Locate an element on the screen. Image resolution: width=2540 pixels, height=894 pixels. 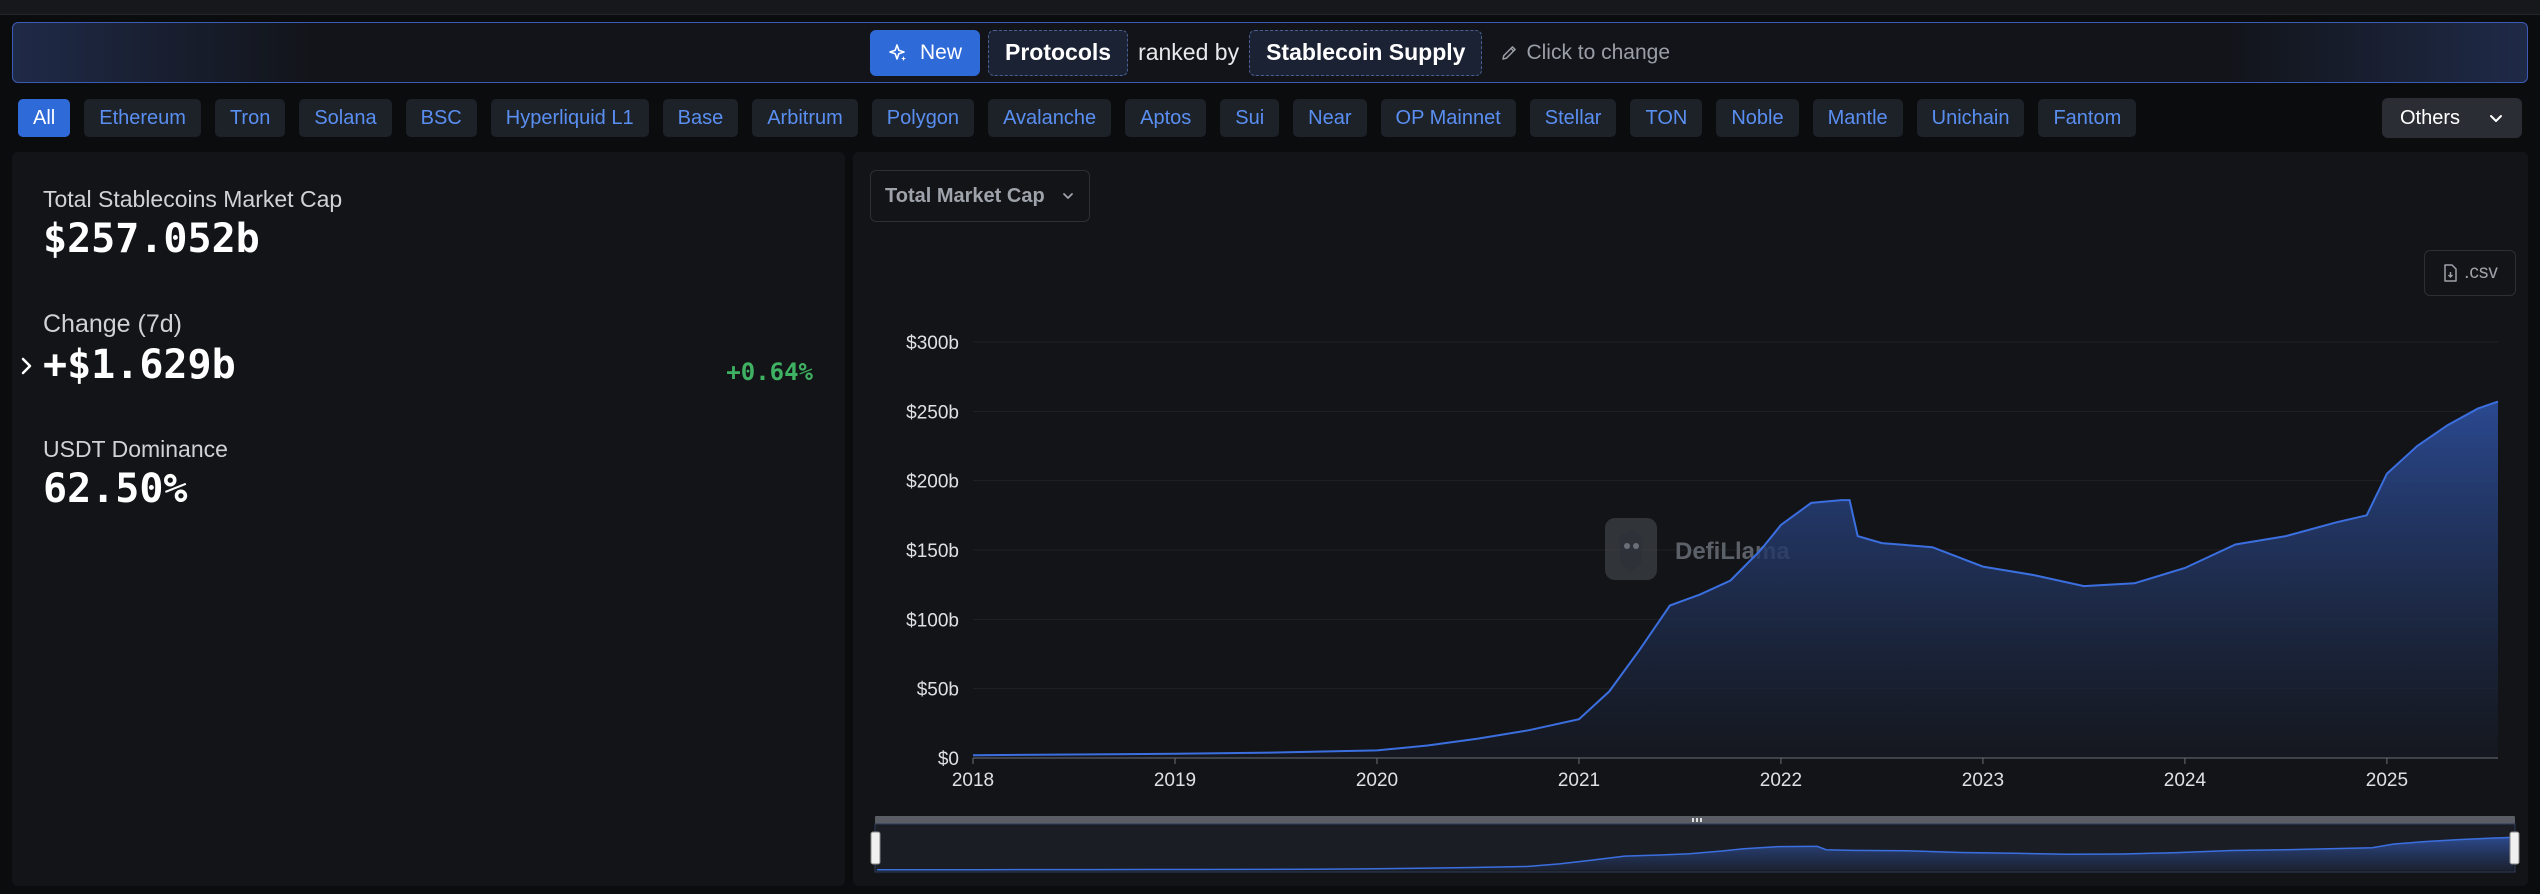
new-button: New is located at coordinates (924, 52).